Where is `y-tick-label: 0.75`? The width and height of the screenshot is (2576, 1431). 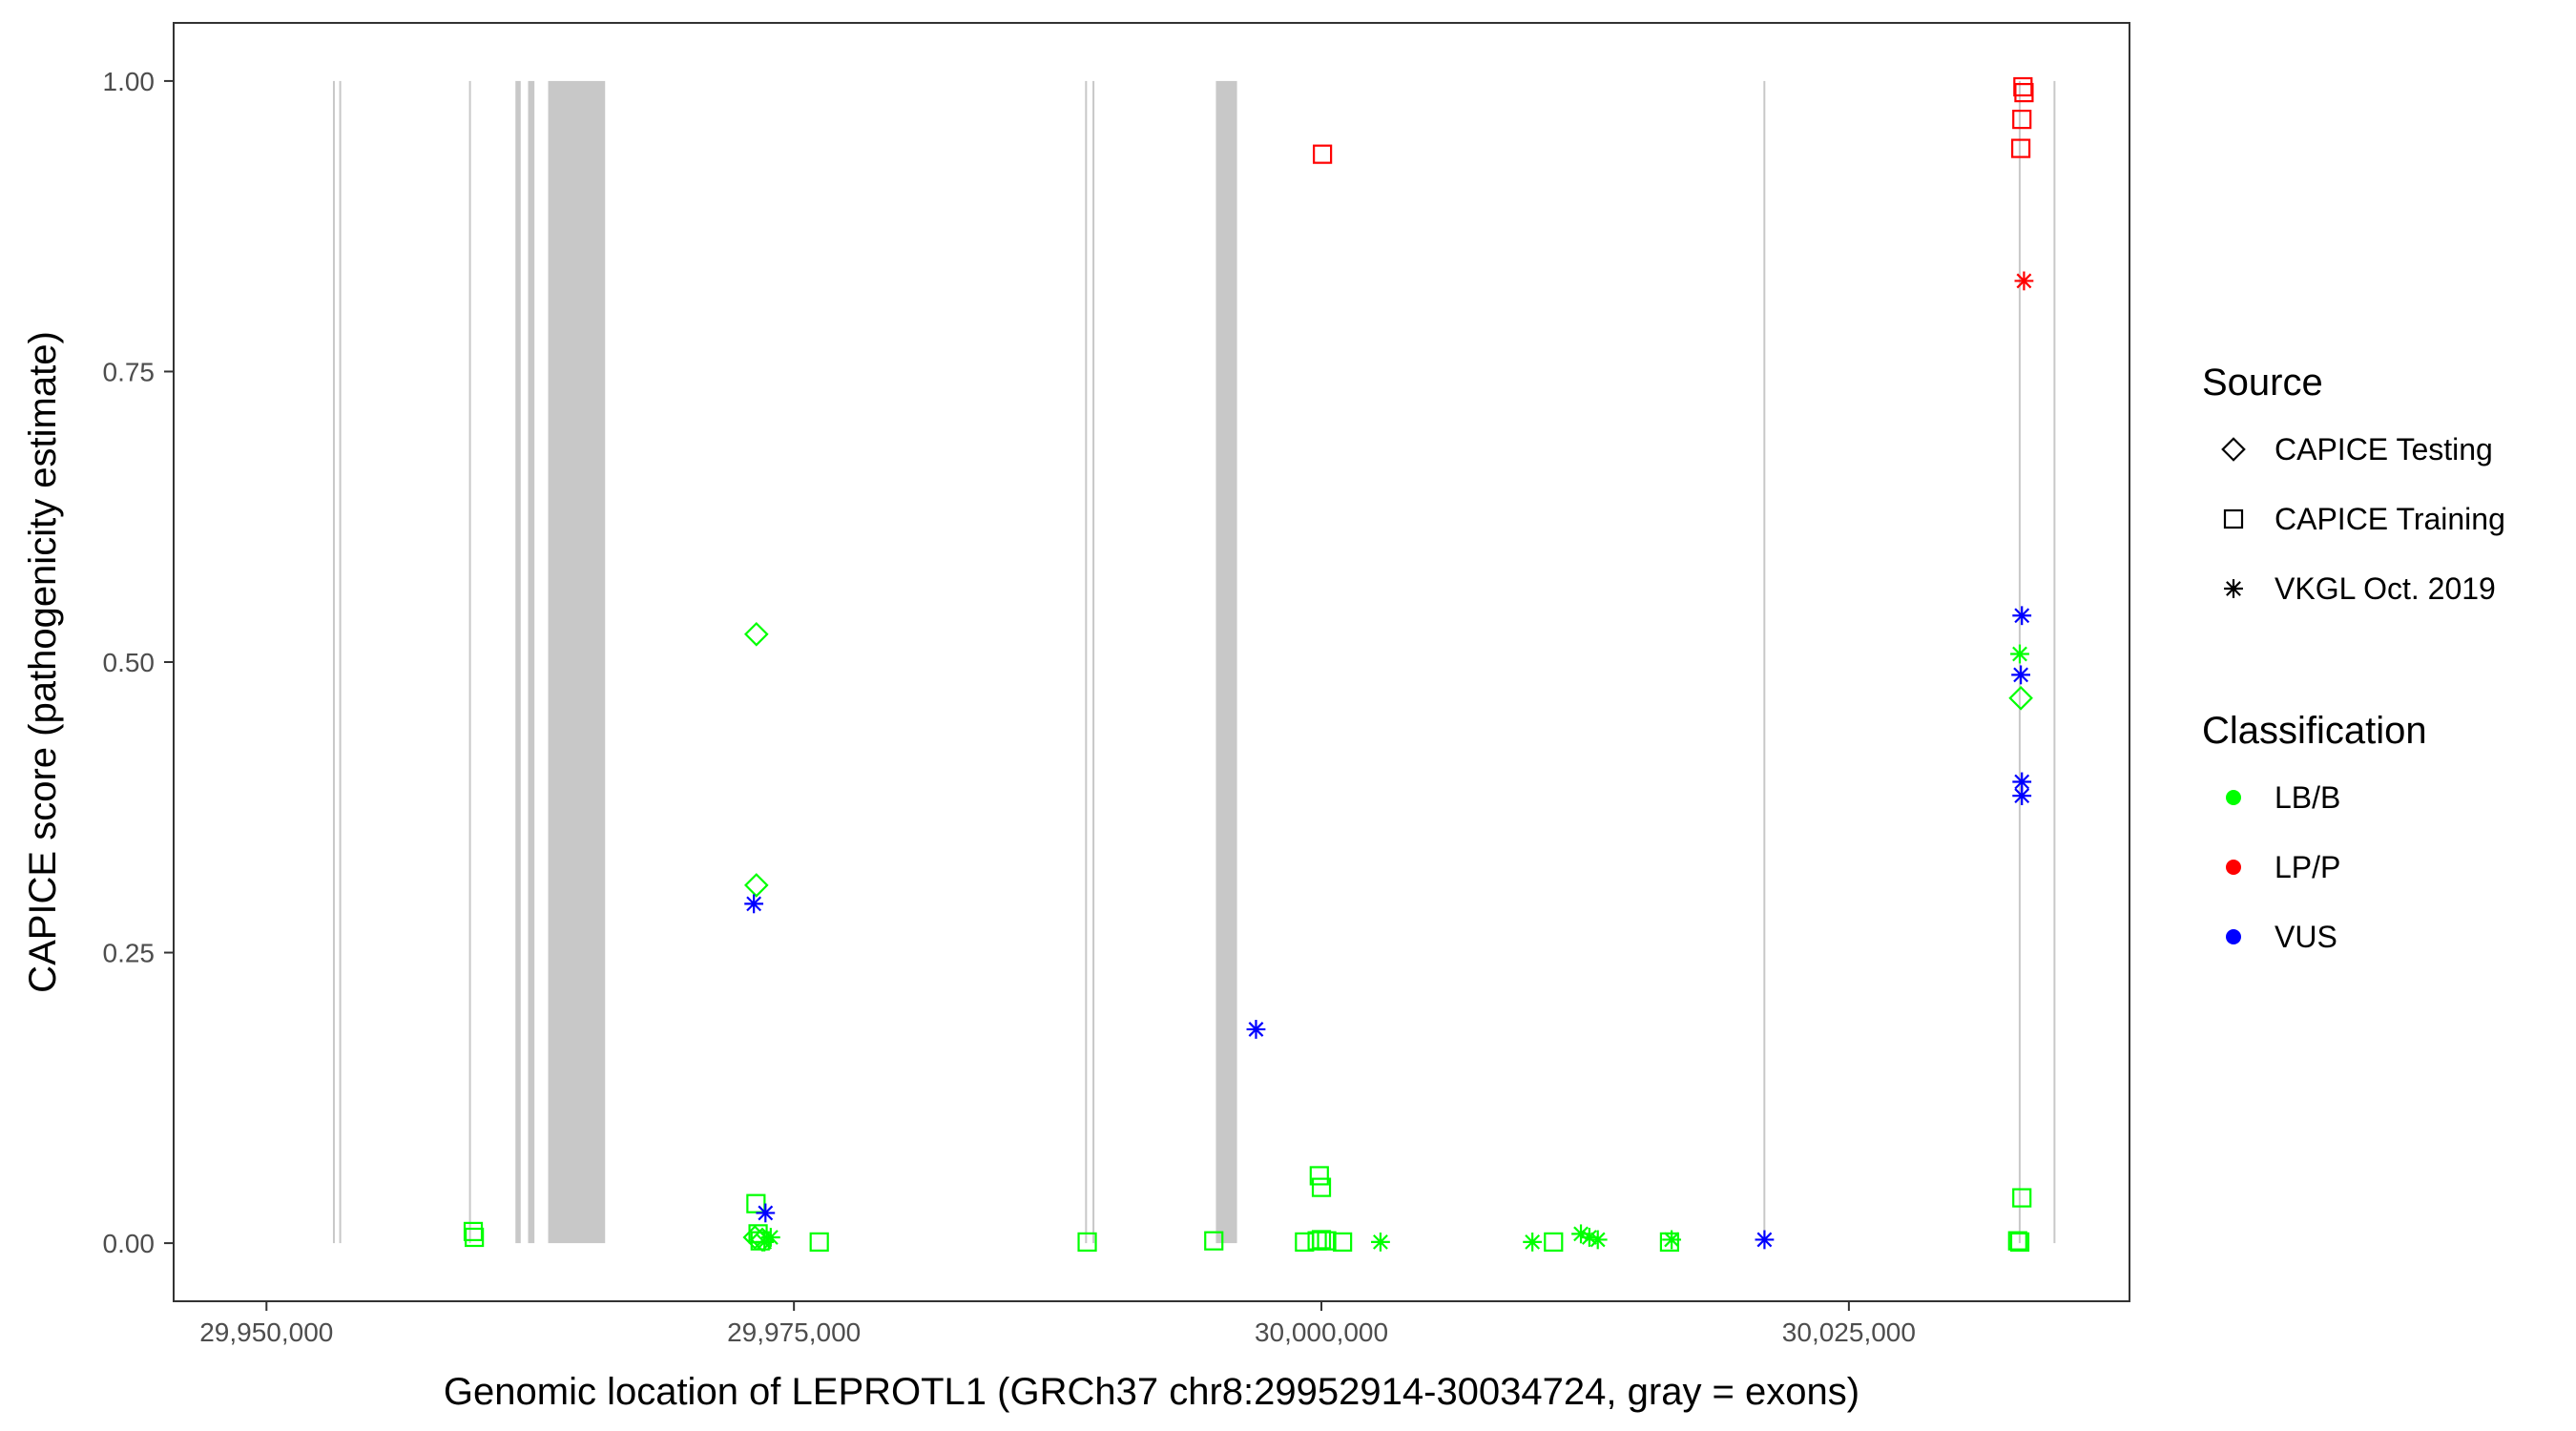 y-tick-label: 0.75 is located at coordinates (129, 371).